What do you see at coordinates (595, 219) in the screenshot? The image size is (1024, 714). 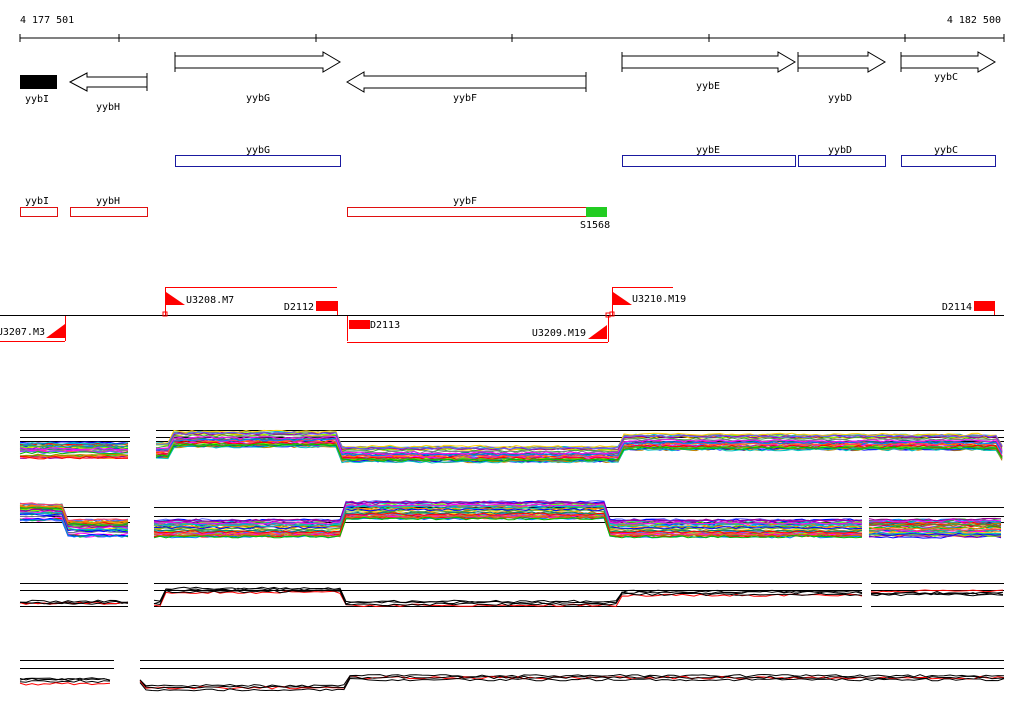 I see `green-feature-S1568: S1568` at bounding box center [595, 219].